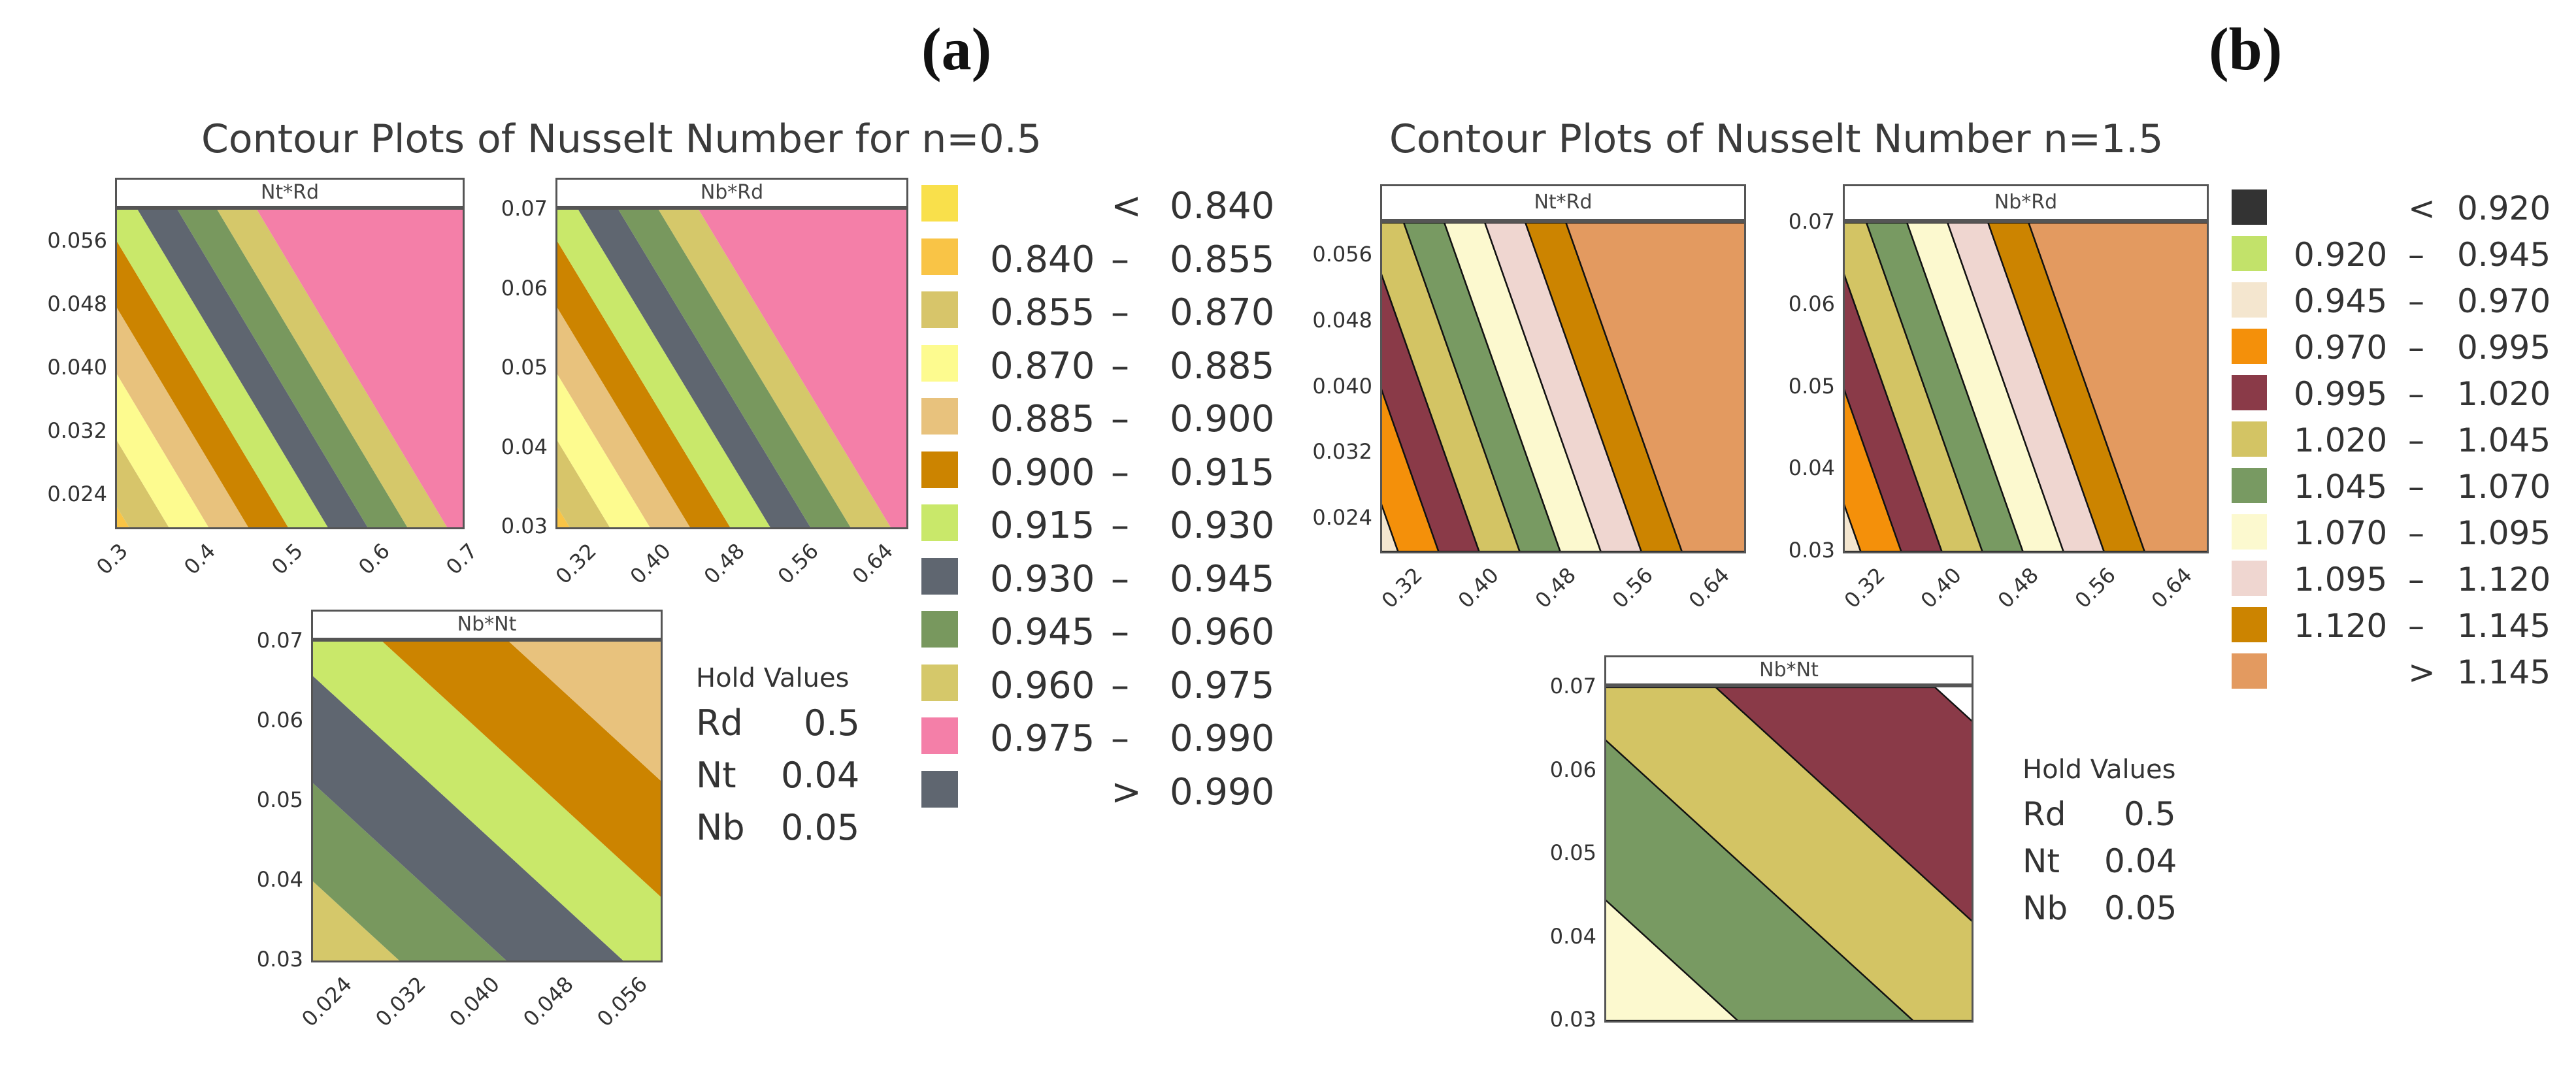  What do you see at coordinates (332, 368) in the screenshot?
I see `contour-band-0.9600.975` at bounding box center [332, 368].